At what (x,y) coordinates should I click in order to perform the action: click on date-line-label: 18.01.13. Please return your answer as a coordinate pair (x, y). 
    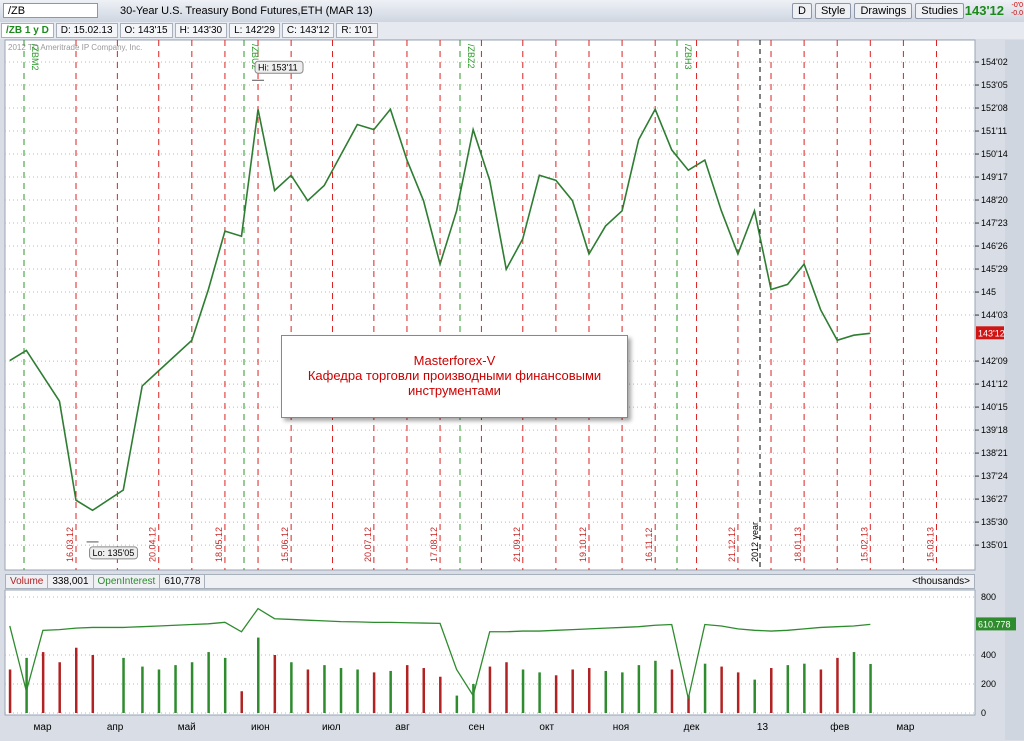
    Looking at the image, I should click on (798, 544).